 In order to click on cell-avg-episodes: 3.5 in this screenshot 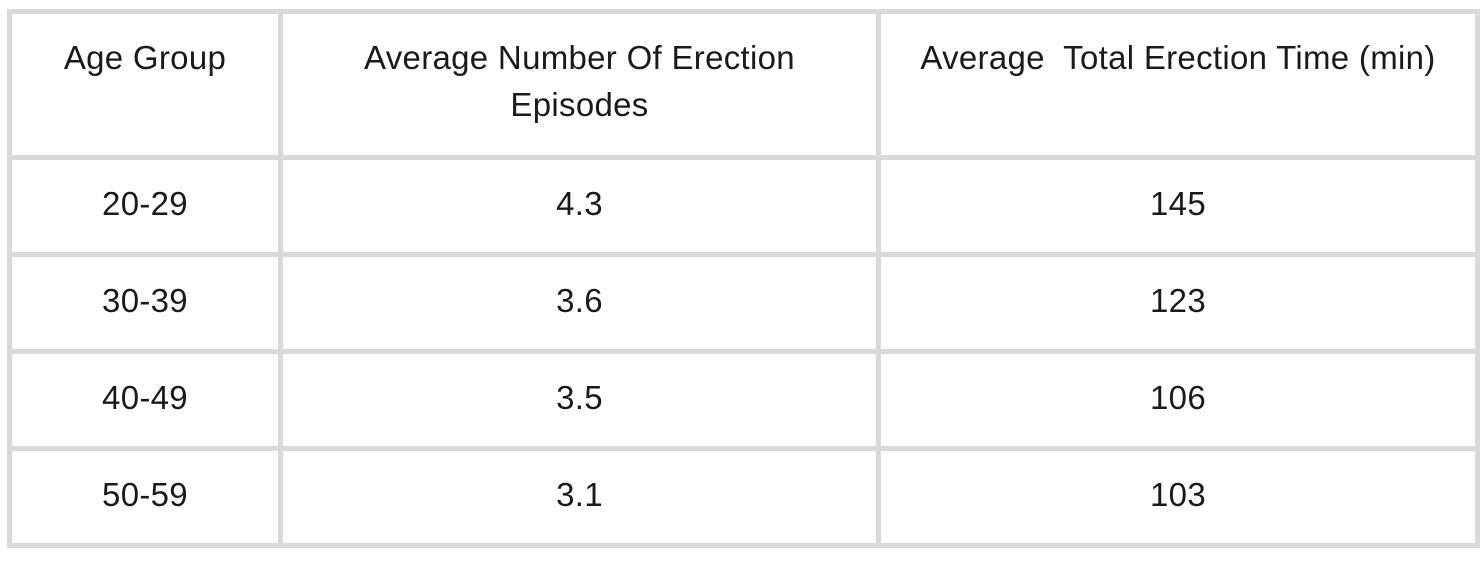, I will do `click(579, 400)`.